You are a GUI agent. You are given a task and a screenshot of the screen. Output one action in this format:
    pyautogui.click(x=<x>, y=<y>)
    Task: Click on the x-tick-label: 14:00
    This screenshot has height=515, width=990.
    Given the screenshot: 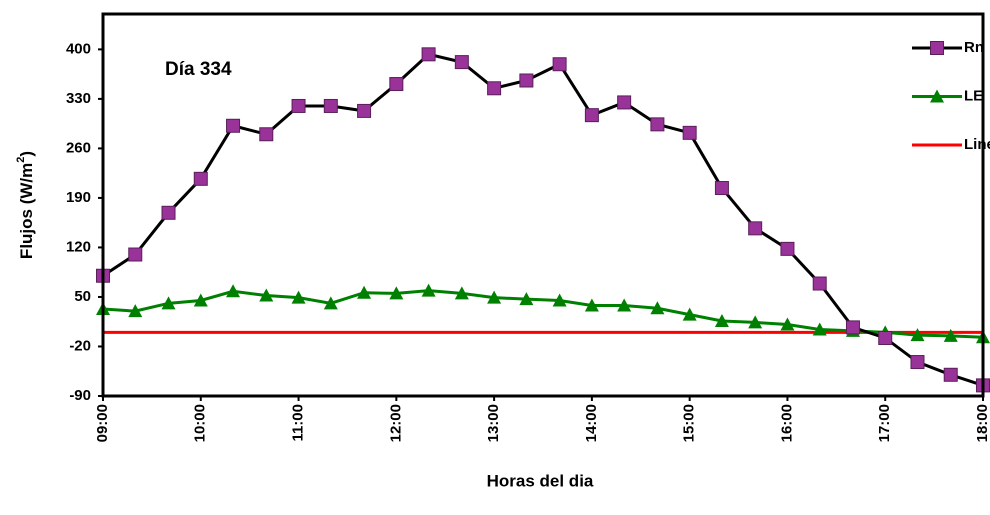 What is the action you would take?
    pyautogui.click(x=591, y=423)
    